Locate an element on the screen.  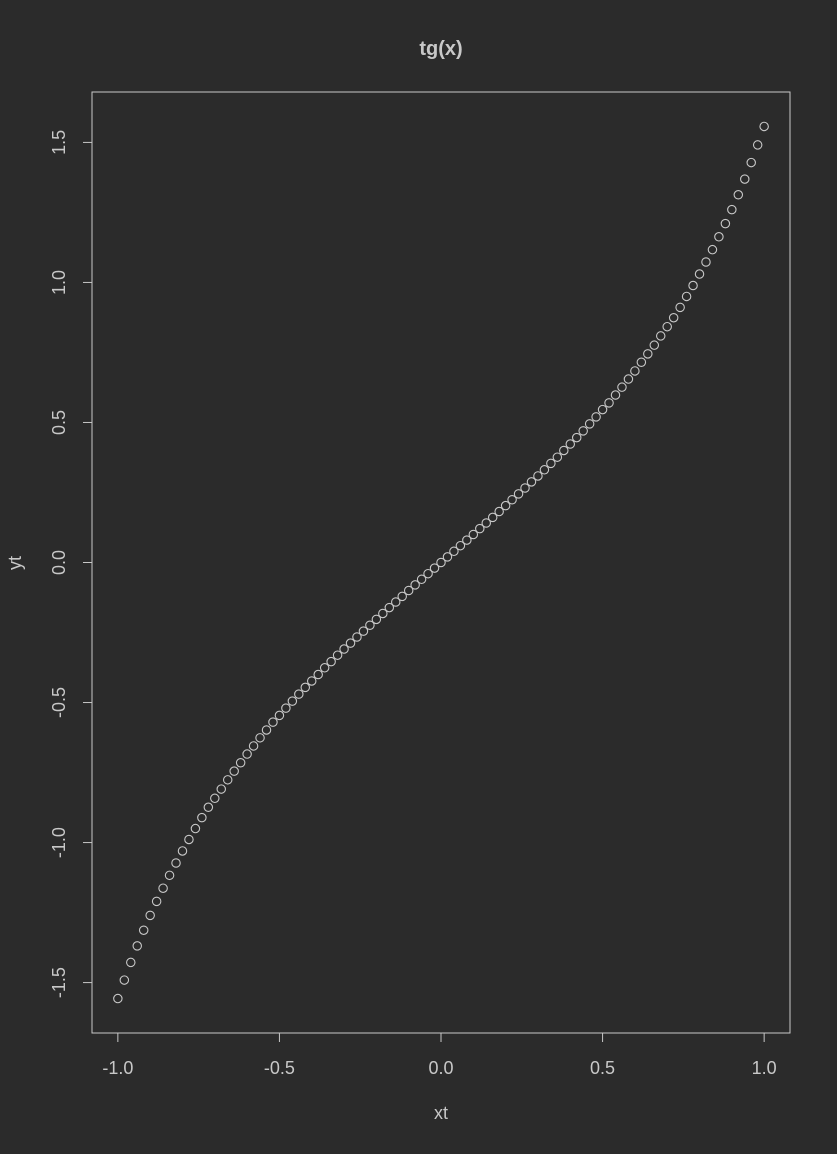
chart-title: tg(x) is located at coordinates (440, 49).